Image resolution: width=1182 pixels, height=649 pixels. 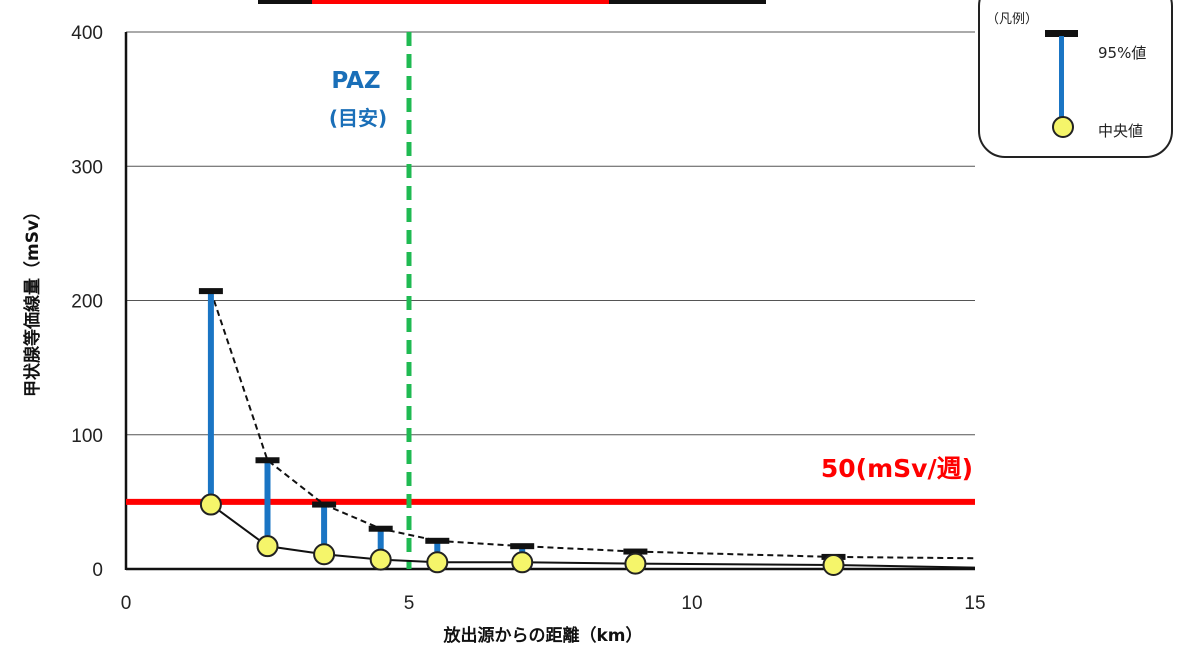 What do you see at coordinates (87, 33) in the screenshot?
I see `y-tick-label-400: 400` at bounding box center [87, 33].